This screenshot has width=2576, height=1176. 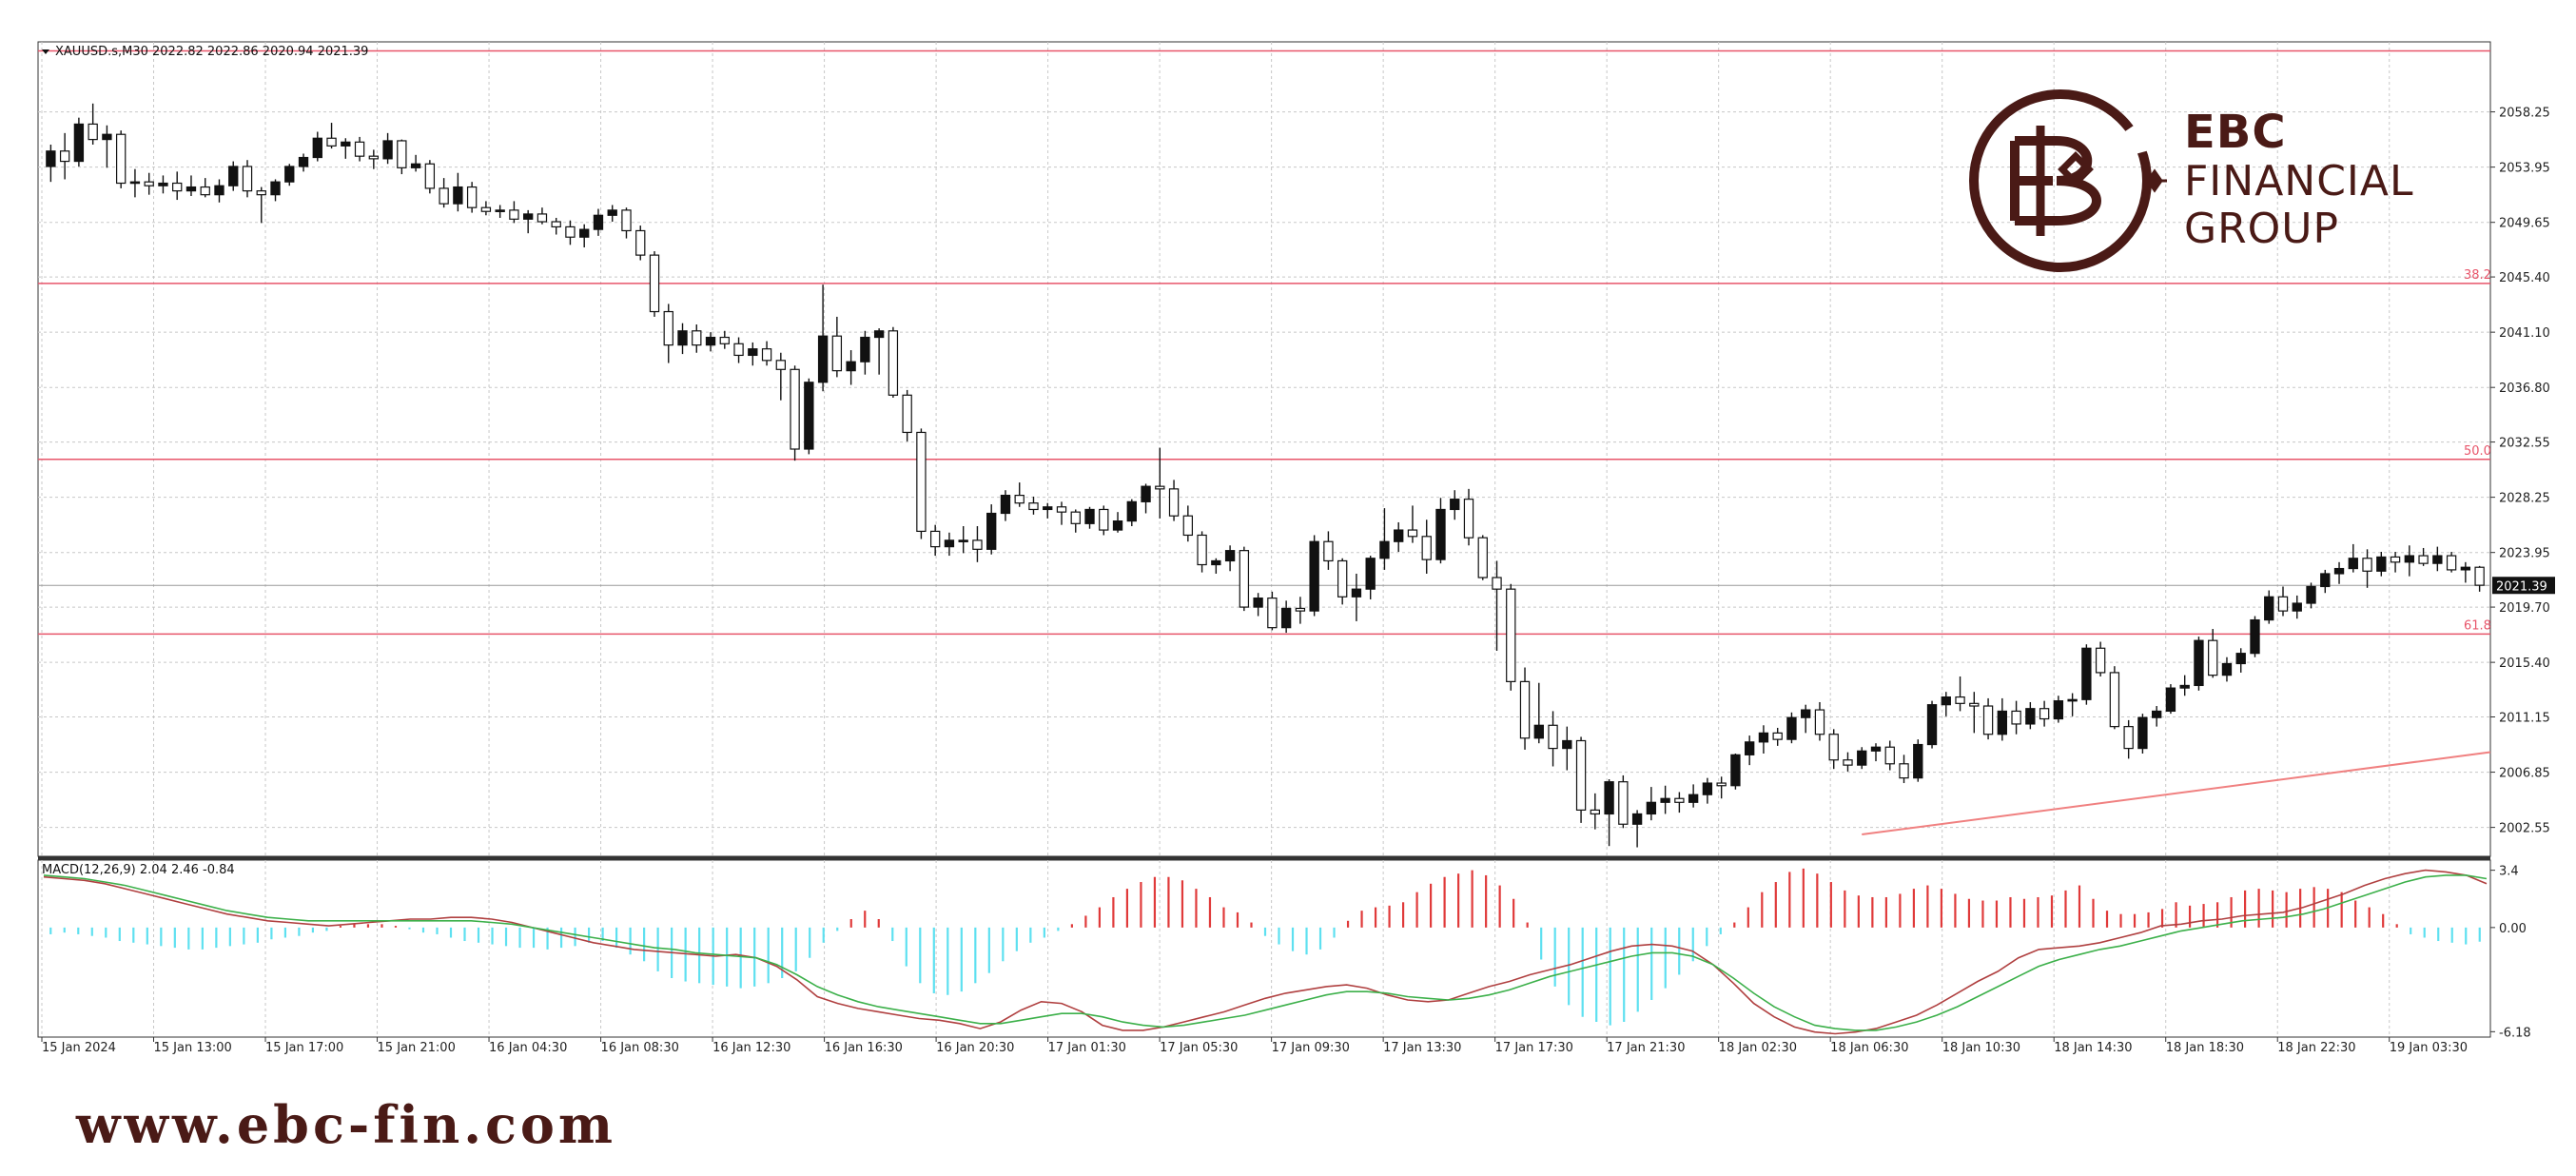 I want to click on y-tick-label: 2036.80, so click(x=2525, y=389).